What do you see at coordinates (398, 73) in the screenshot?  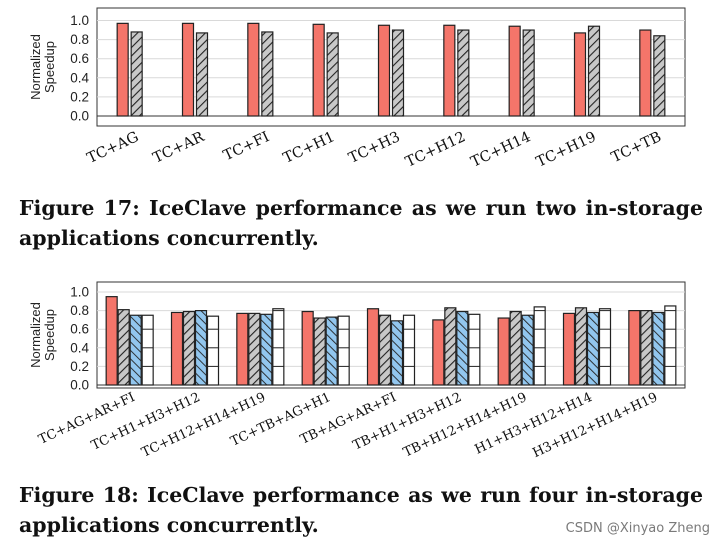 I see `bar-TC+H3-series2` at bounding box center [398, 73].